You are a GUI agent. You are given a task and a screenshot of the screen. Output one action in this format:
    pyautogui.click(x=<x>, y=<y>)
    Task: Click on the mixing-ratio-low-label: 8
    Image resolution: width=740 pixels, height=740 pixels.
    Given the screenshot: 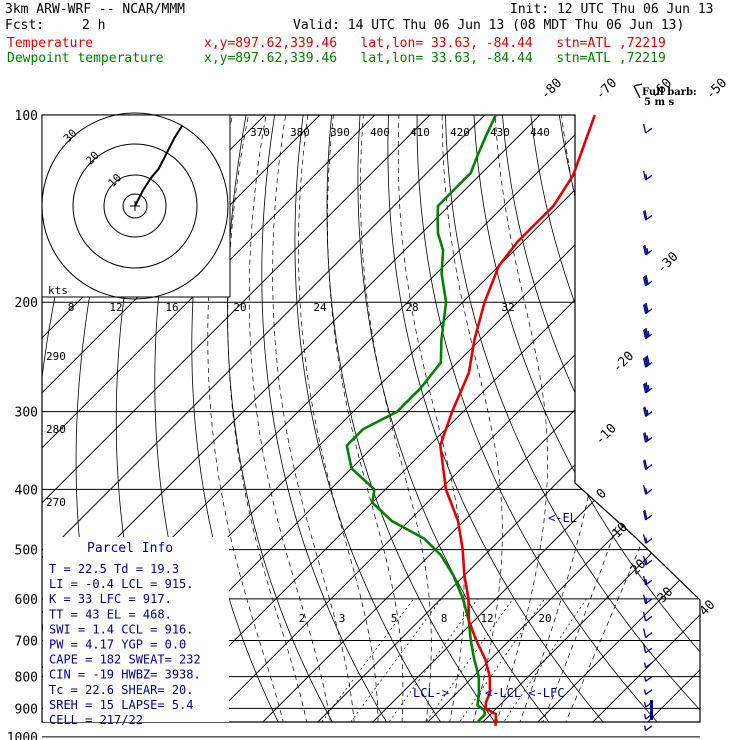 What is the action you would take?
    pyautogui.click(x=444, y=618)
    